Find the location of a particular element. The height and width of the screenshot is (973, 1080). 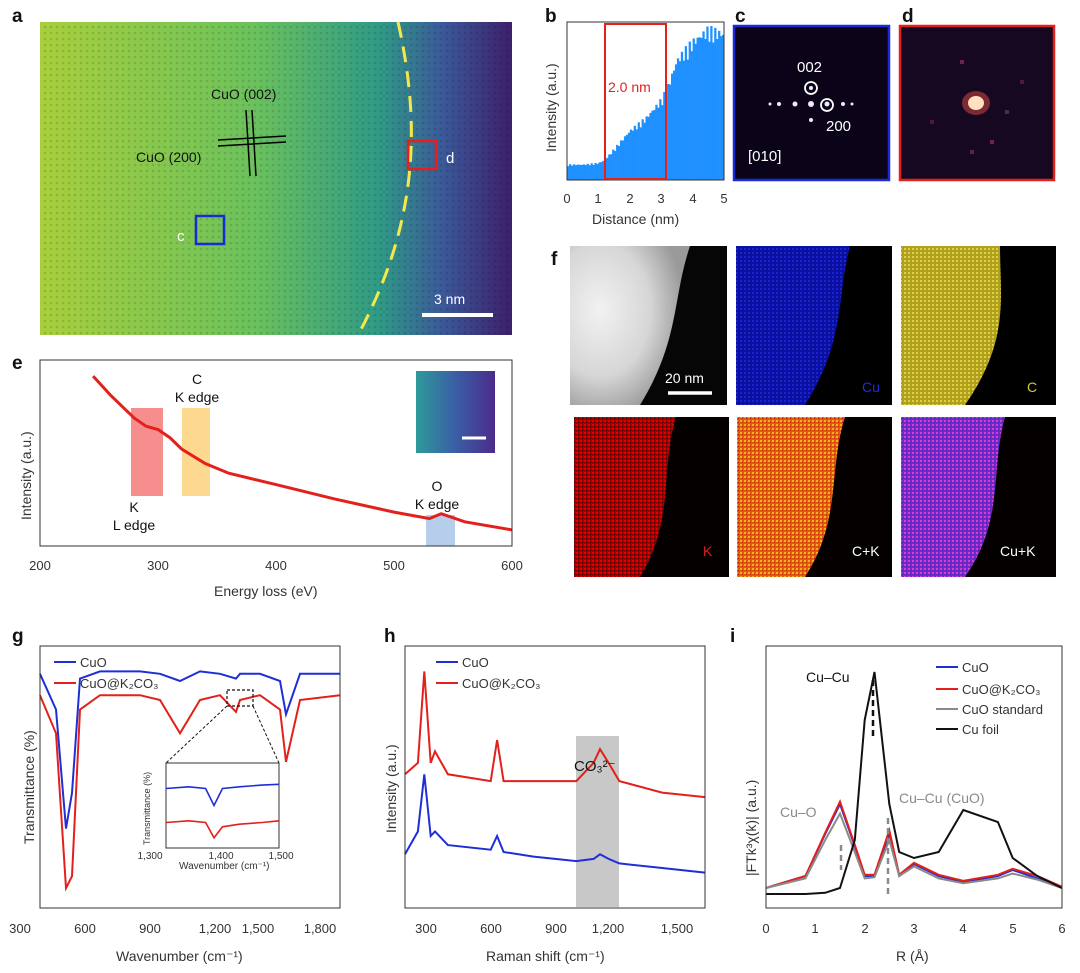

chart-i-annotation-cuo: Cu–O is located at coordinates (798, 812).